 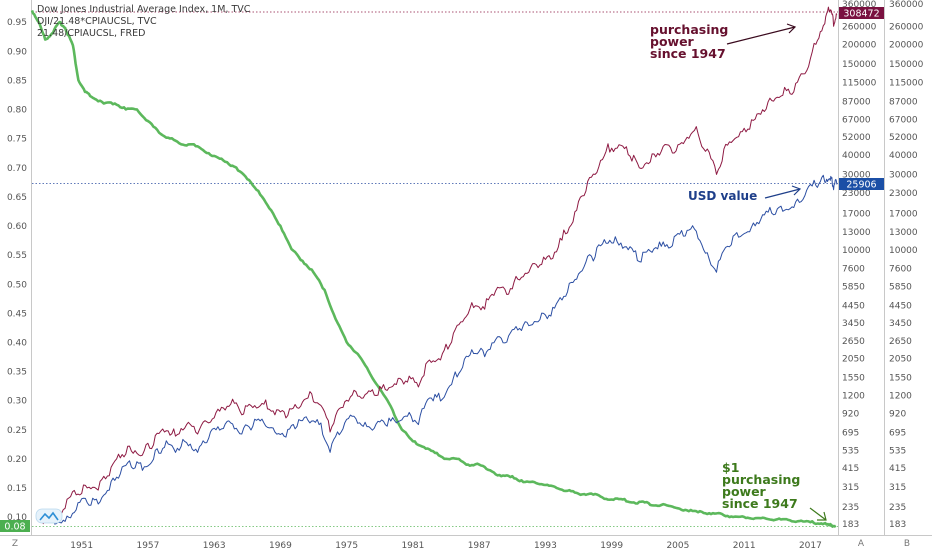 I want to click on y-left-tick-label: 0.60, so click(x=17, y=227).